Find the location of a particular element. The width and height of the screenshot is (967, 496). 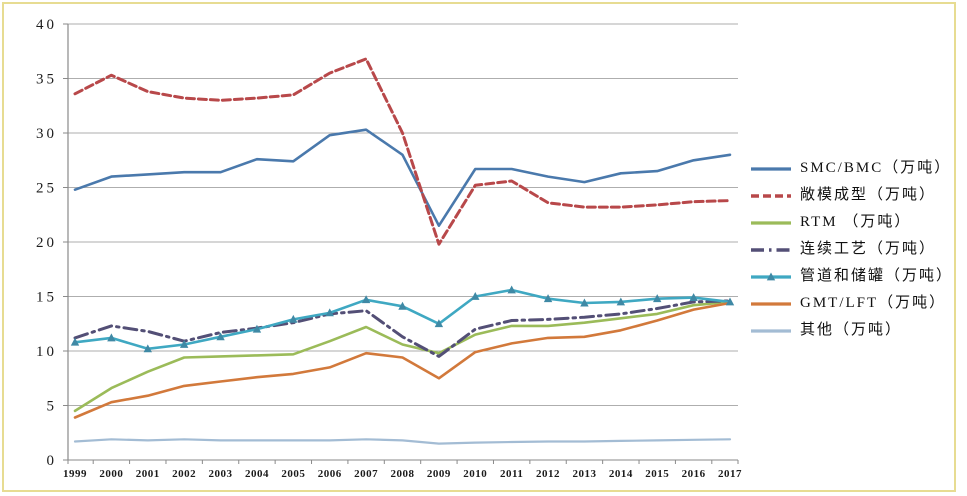

legend-line-sample-continuous-process is located at coordinates (771, 249).